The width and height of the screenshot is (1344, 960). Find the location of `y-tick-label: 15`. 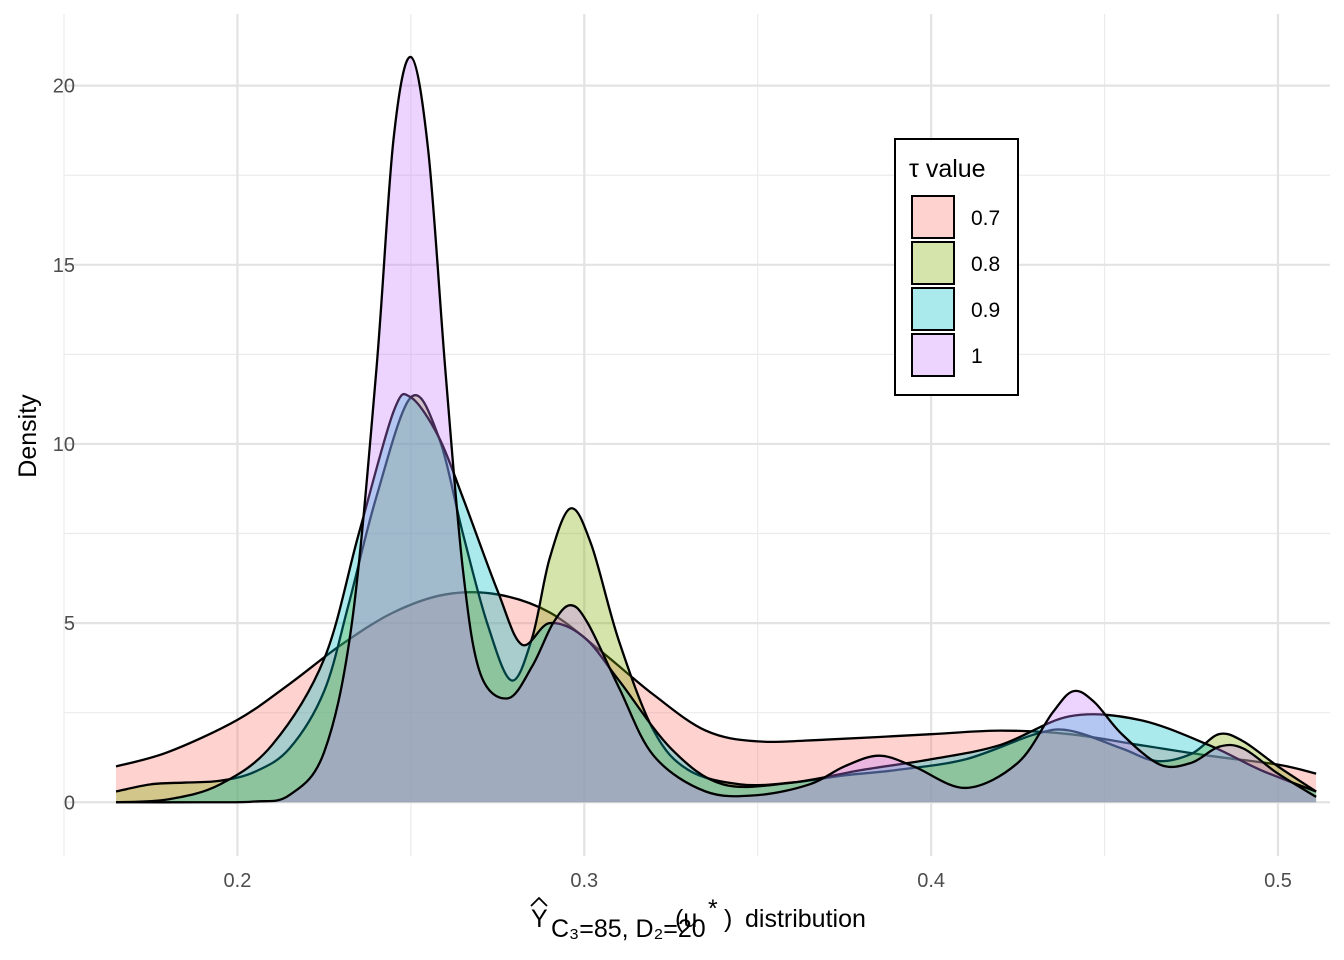

y-tick-label: 15 is located at coordinates (64, 266).